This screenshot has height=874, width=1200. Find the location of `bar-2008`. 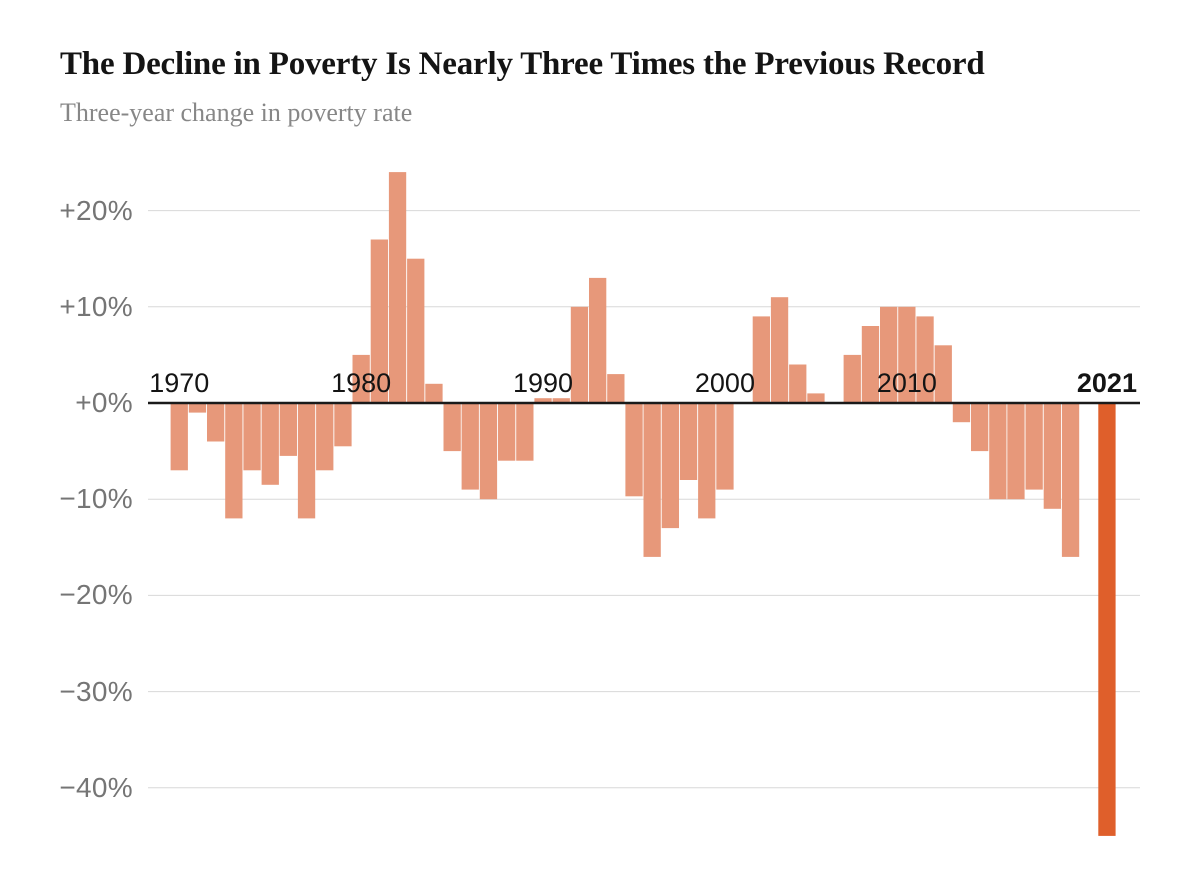

bar-2008 is located at coordinates (870, 364).